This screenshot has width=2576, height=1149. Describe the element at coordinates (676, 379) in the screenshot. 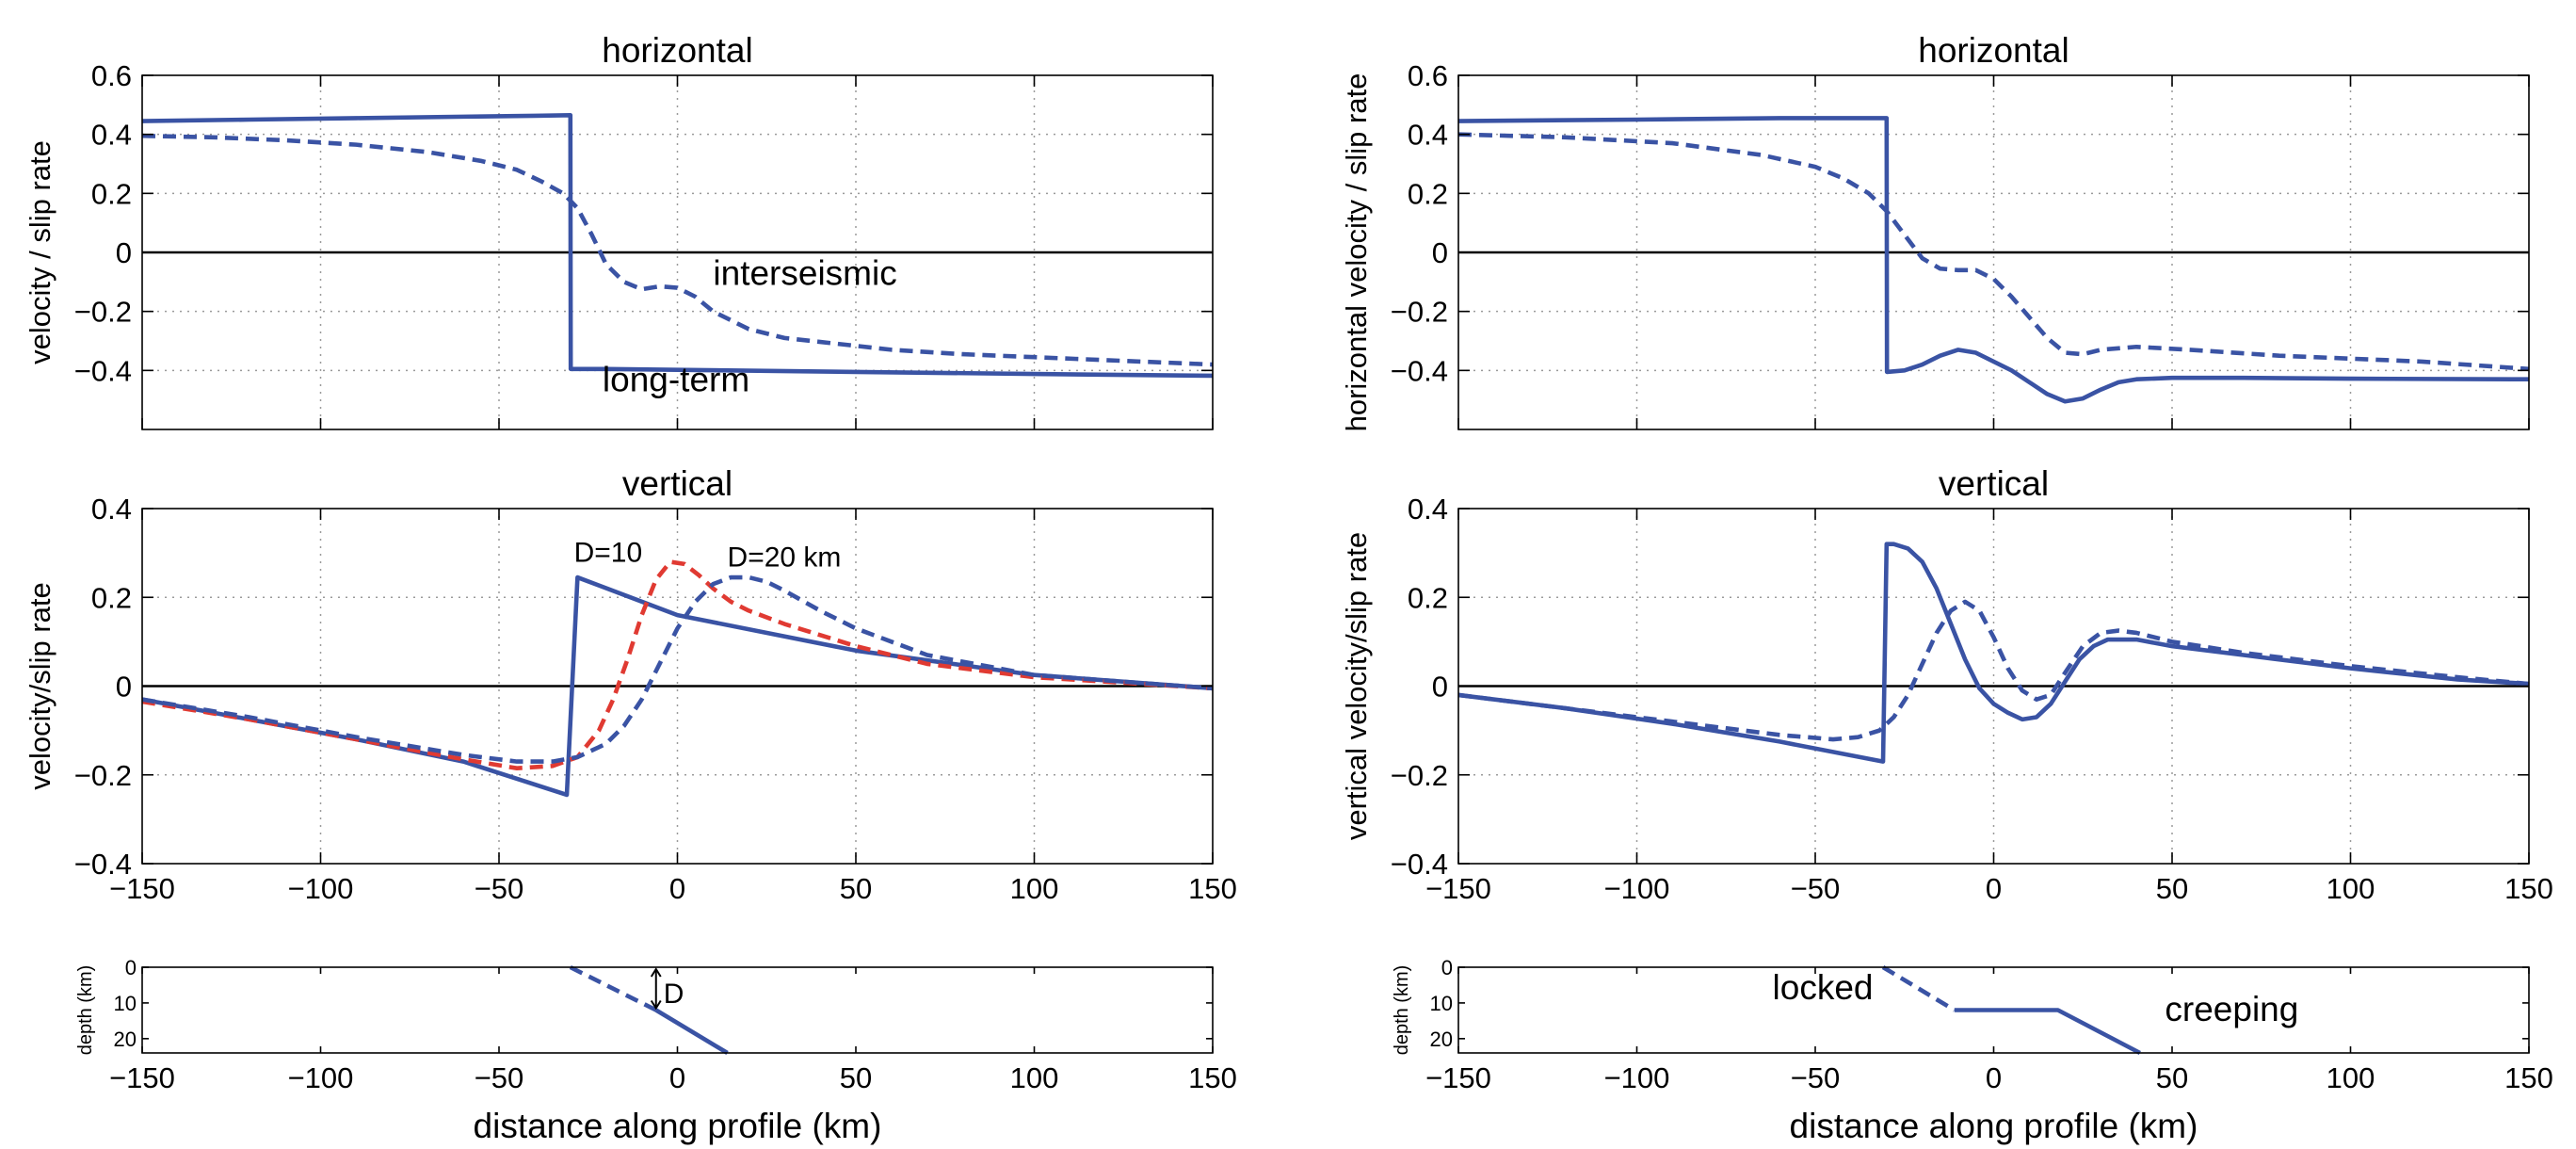

I see `annotation-label: long-term` at that location.